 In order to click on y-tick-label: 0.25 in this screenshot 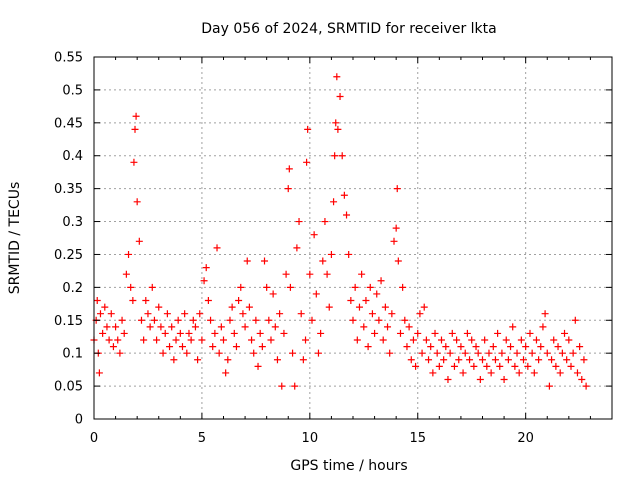, I will do `click(68, 255)`.